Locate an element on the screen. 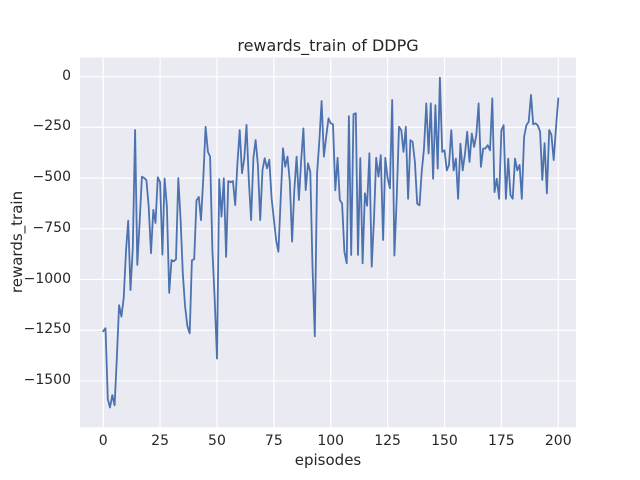  x-tick-label: 175 is located at coordinates (501, 441).